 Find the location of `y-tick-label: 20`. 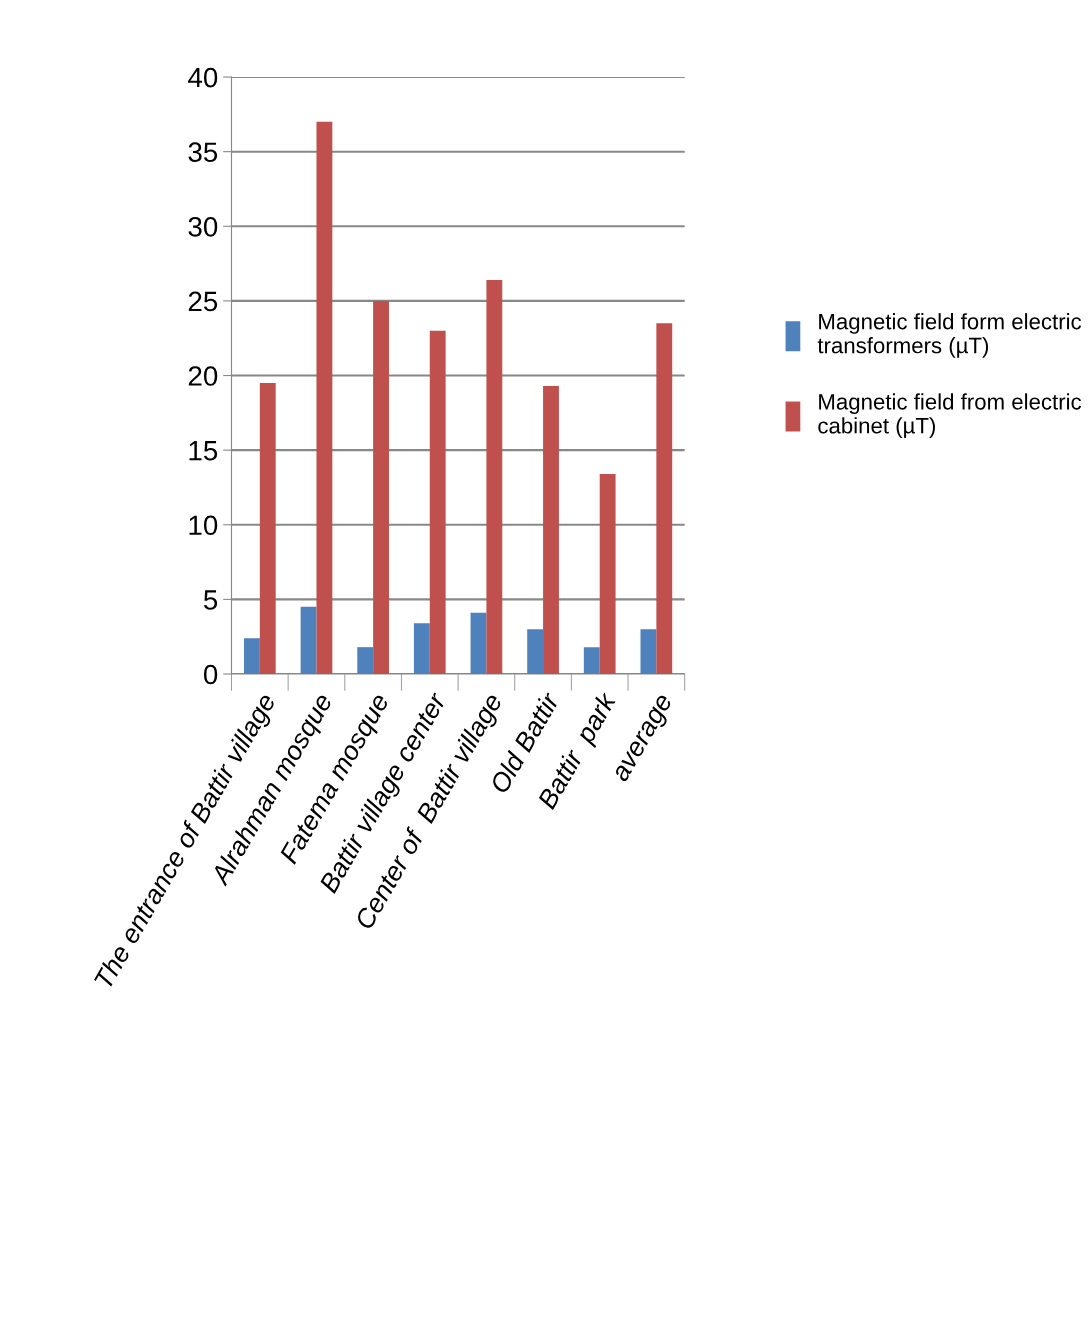

y-tick-label: 20 is located at coordinates (203, 376).